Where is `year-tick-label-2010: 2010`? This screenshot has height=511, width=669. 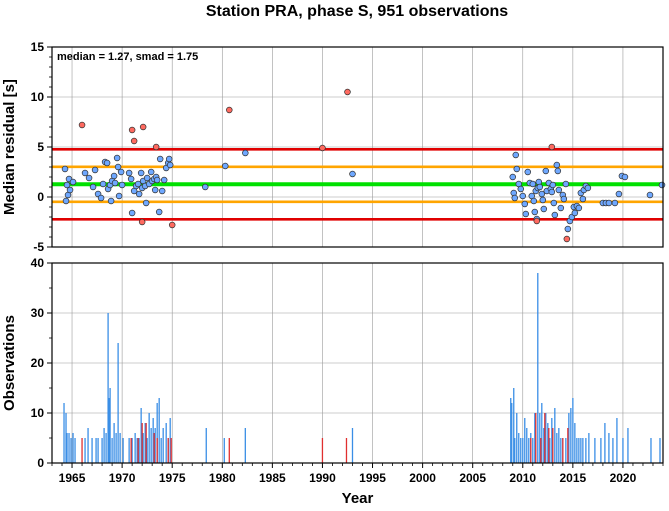 year-tick-label-2010: 2010 is located at coordinates (522, 478).